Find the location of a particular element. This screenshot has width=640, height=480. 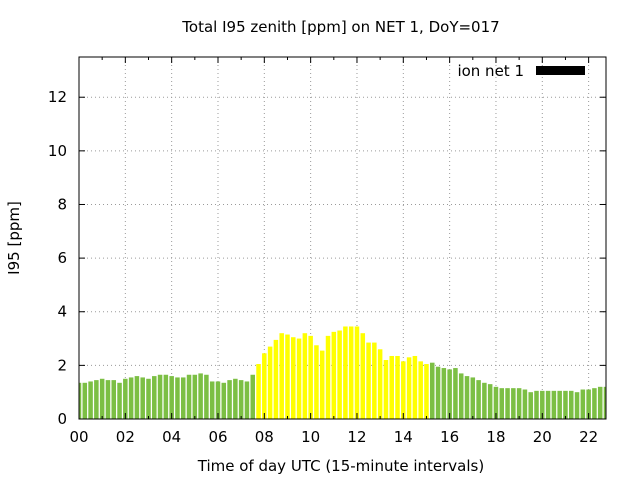

y-tick-label: 6 is located at coordinates (62, 258).